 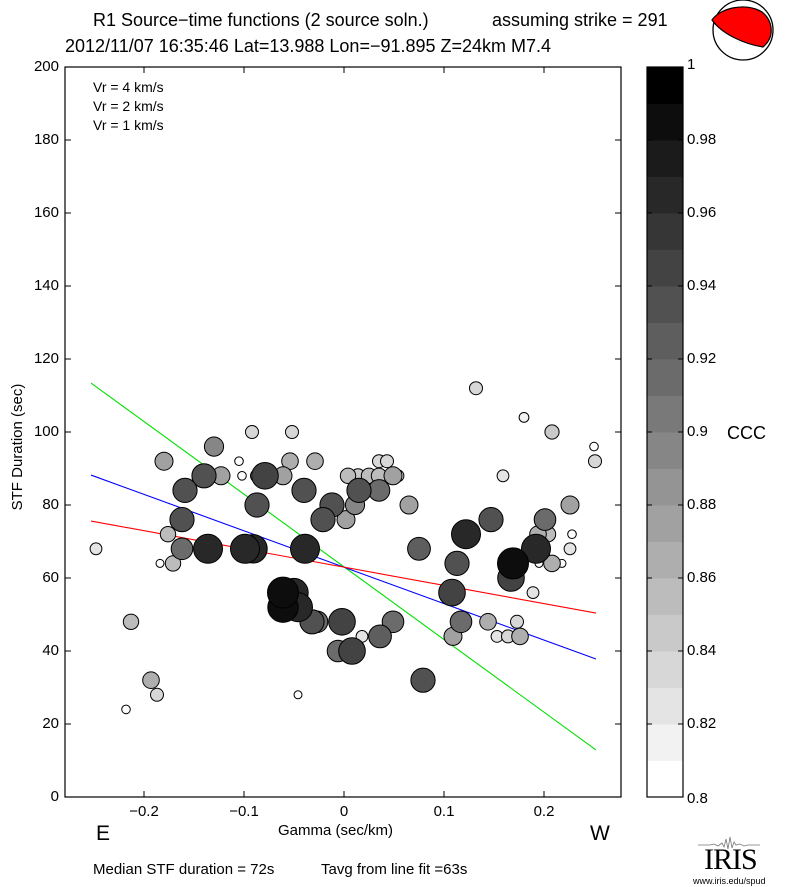 What do you see at coordinates (144, 811) in the screenshot?
I see `x-tick-label: −0.2` at bounding box center [144, 811].